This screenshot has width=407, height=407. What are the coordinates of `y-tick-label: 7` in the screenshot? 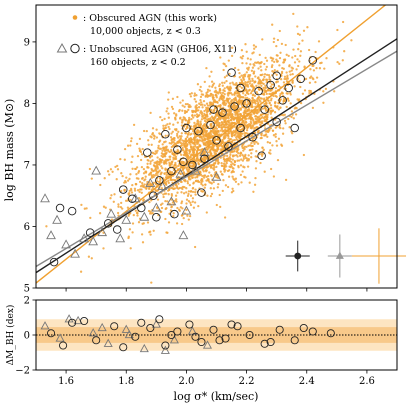 It's located at (27, 165).